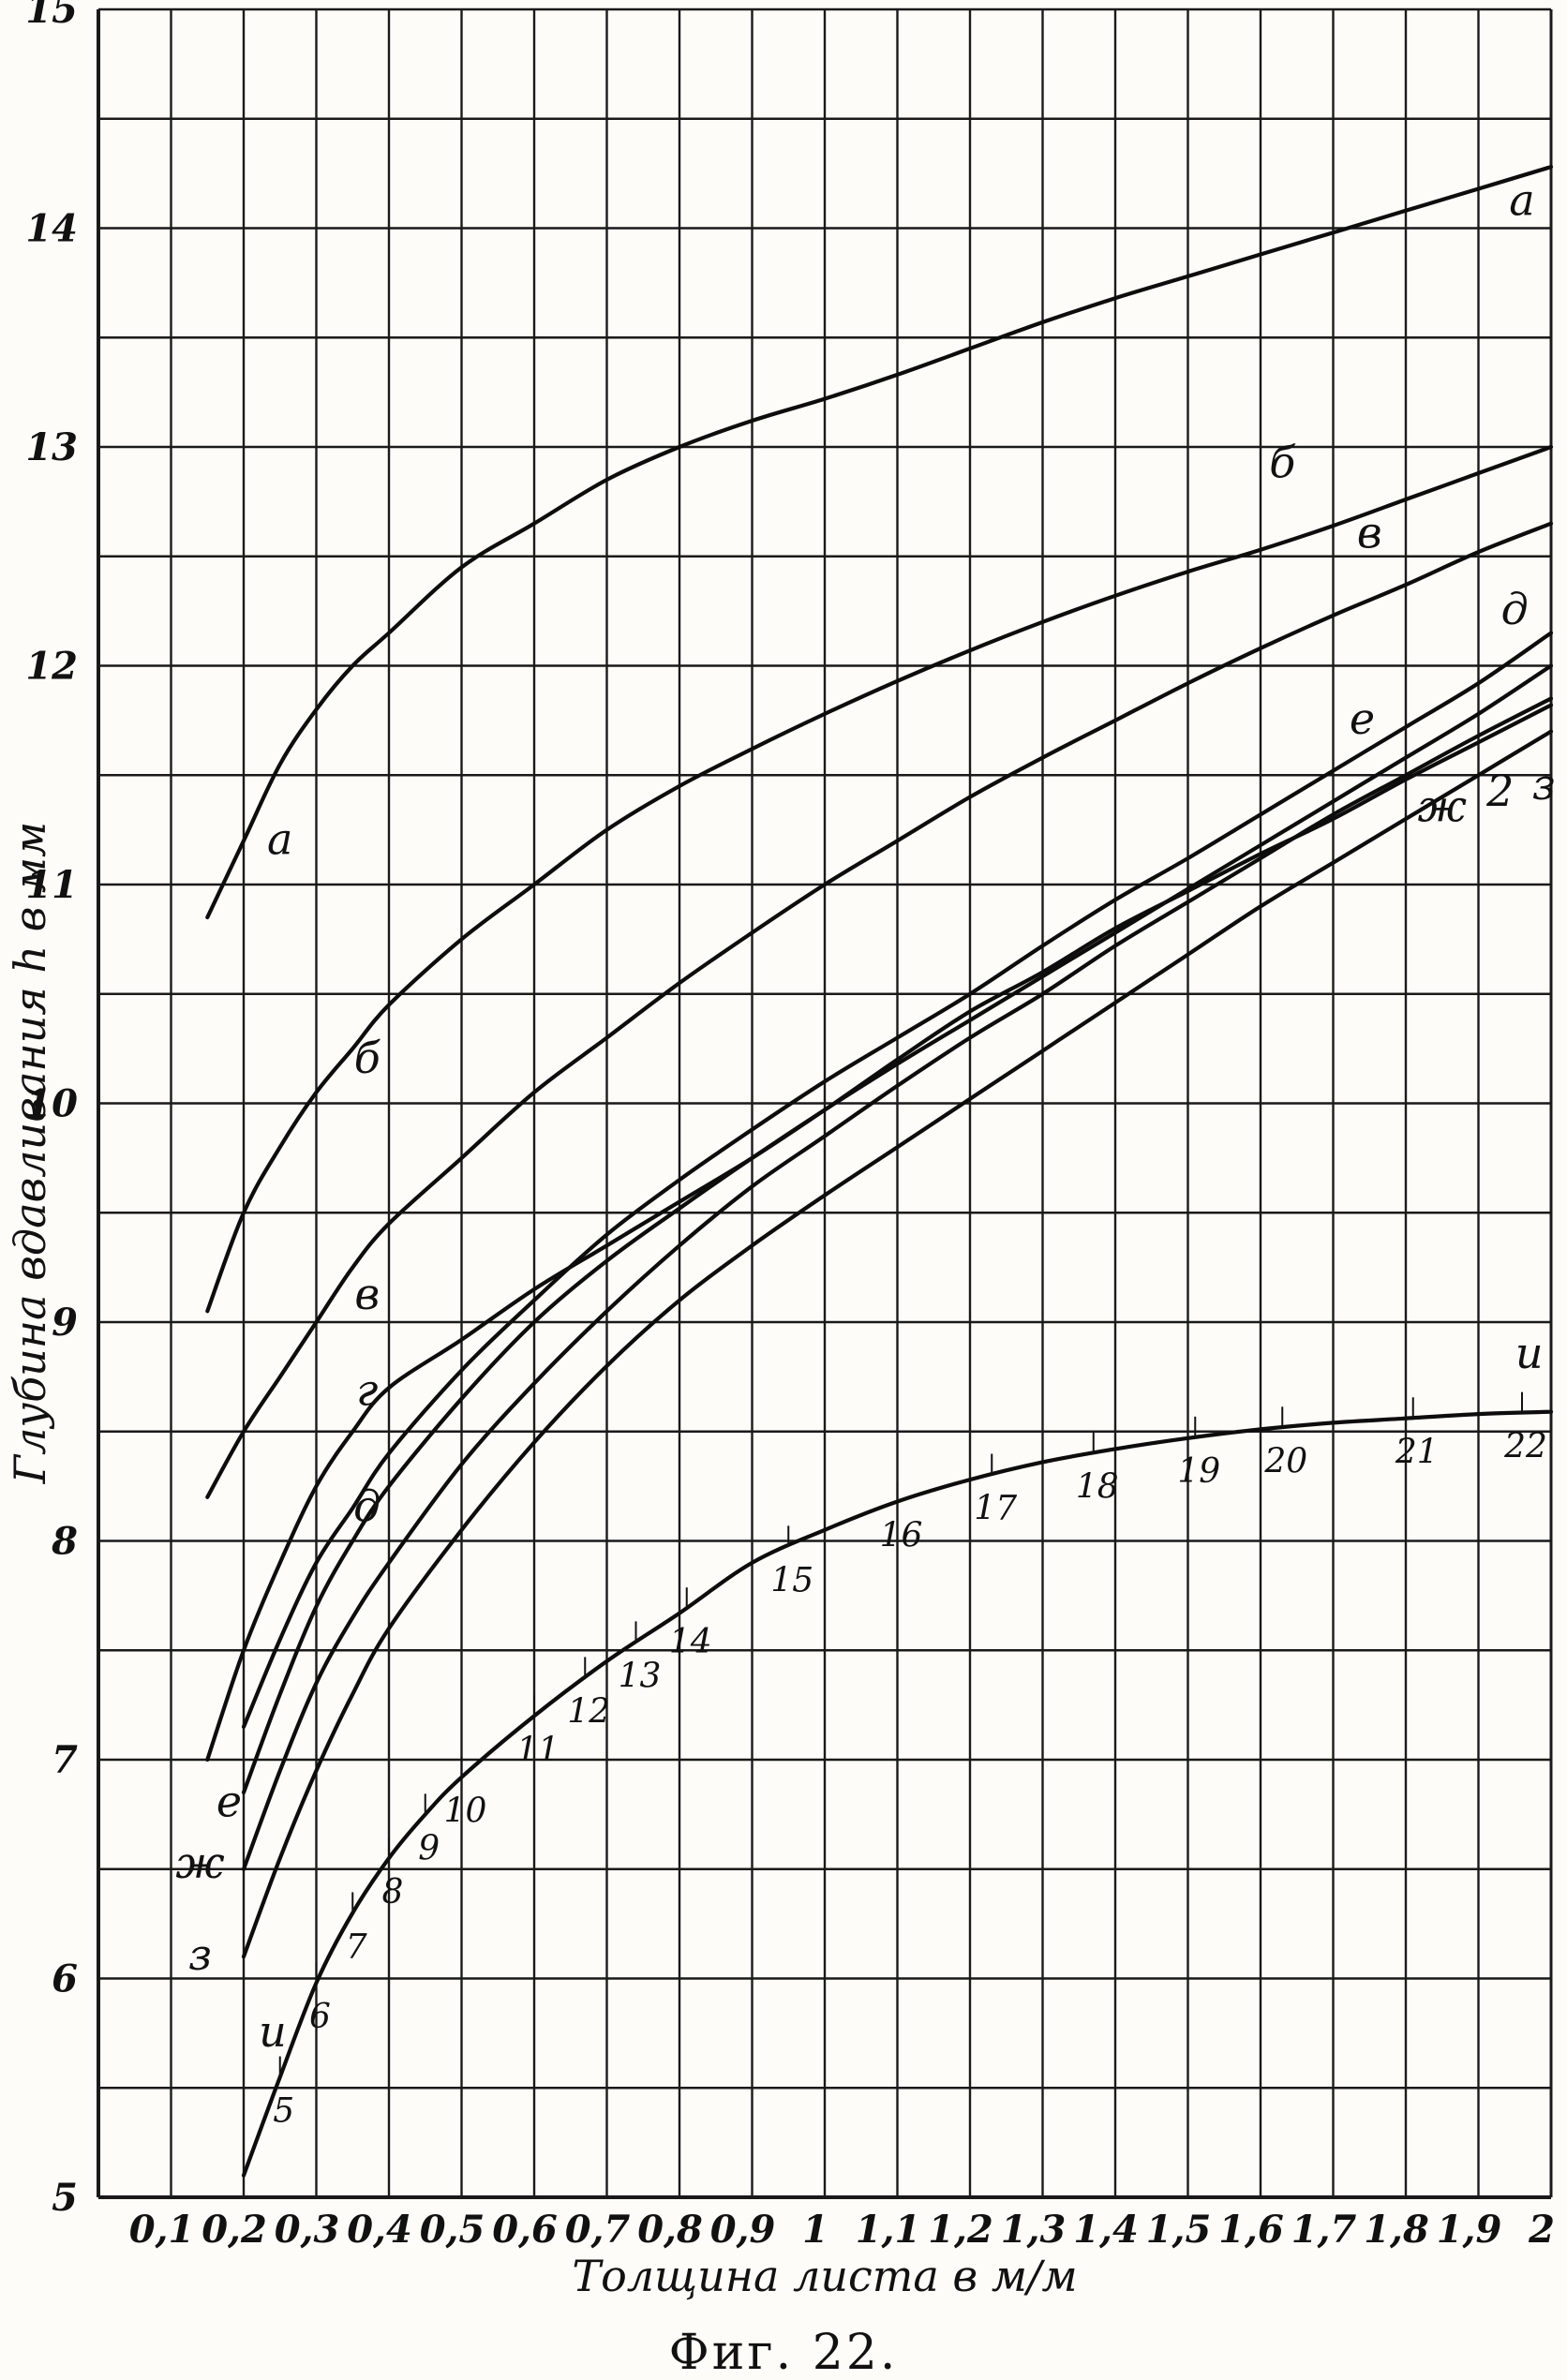  Describe the element at coordinates (1034, 2230) in the screenshot. I see `x-tick-label: 1,3` at that location.